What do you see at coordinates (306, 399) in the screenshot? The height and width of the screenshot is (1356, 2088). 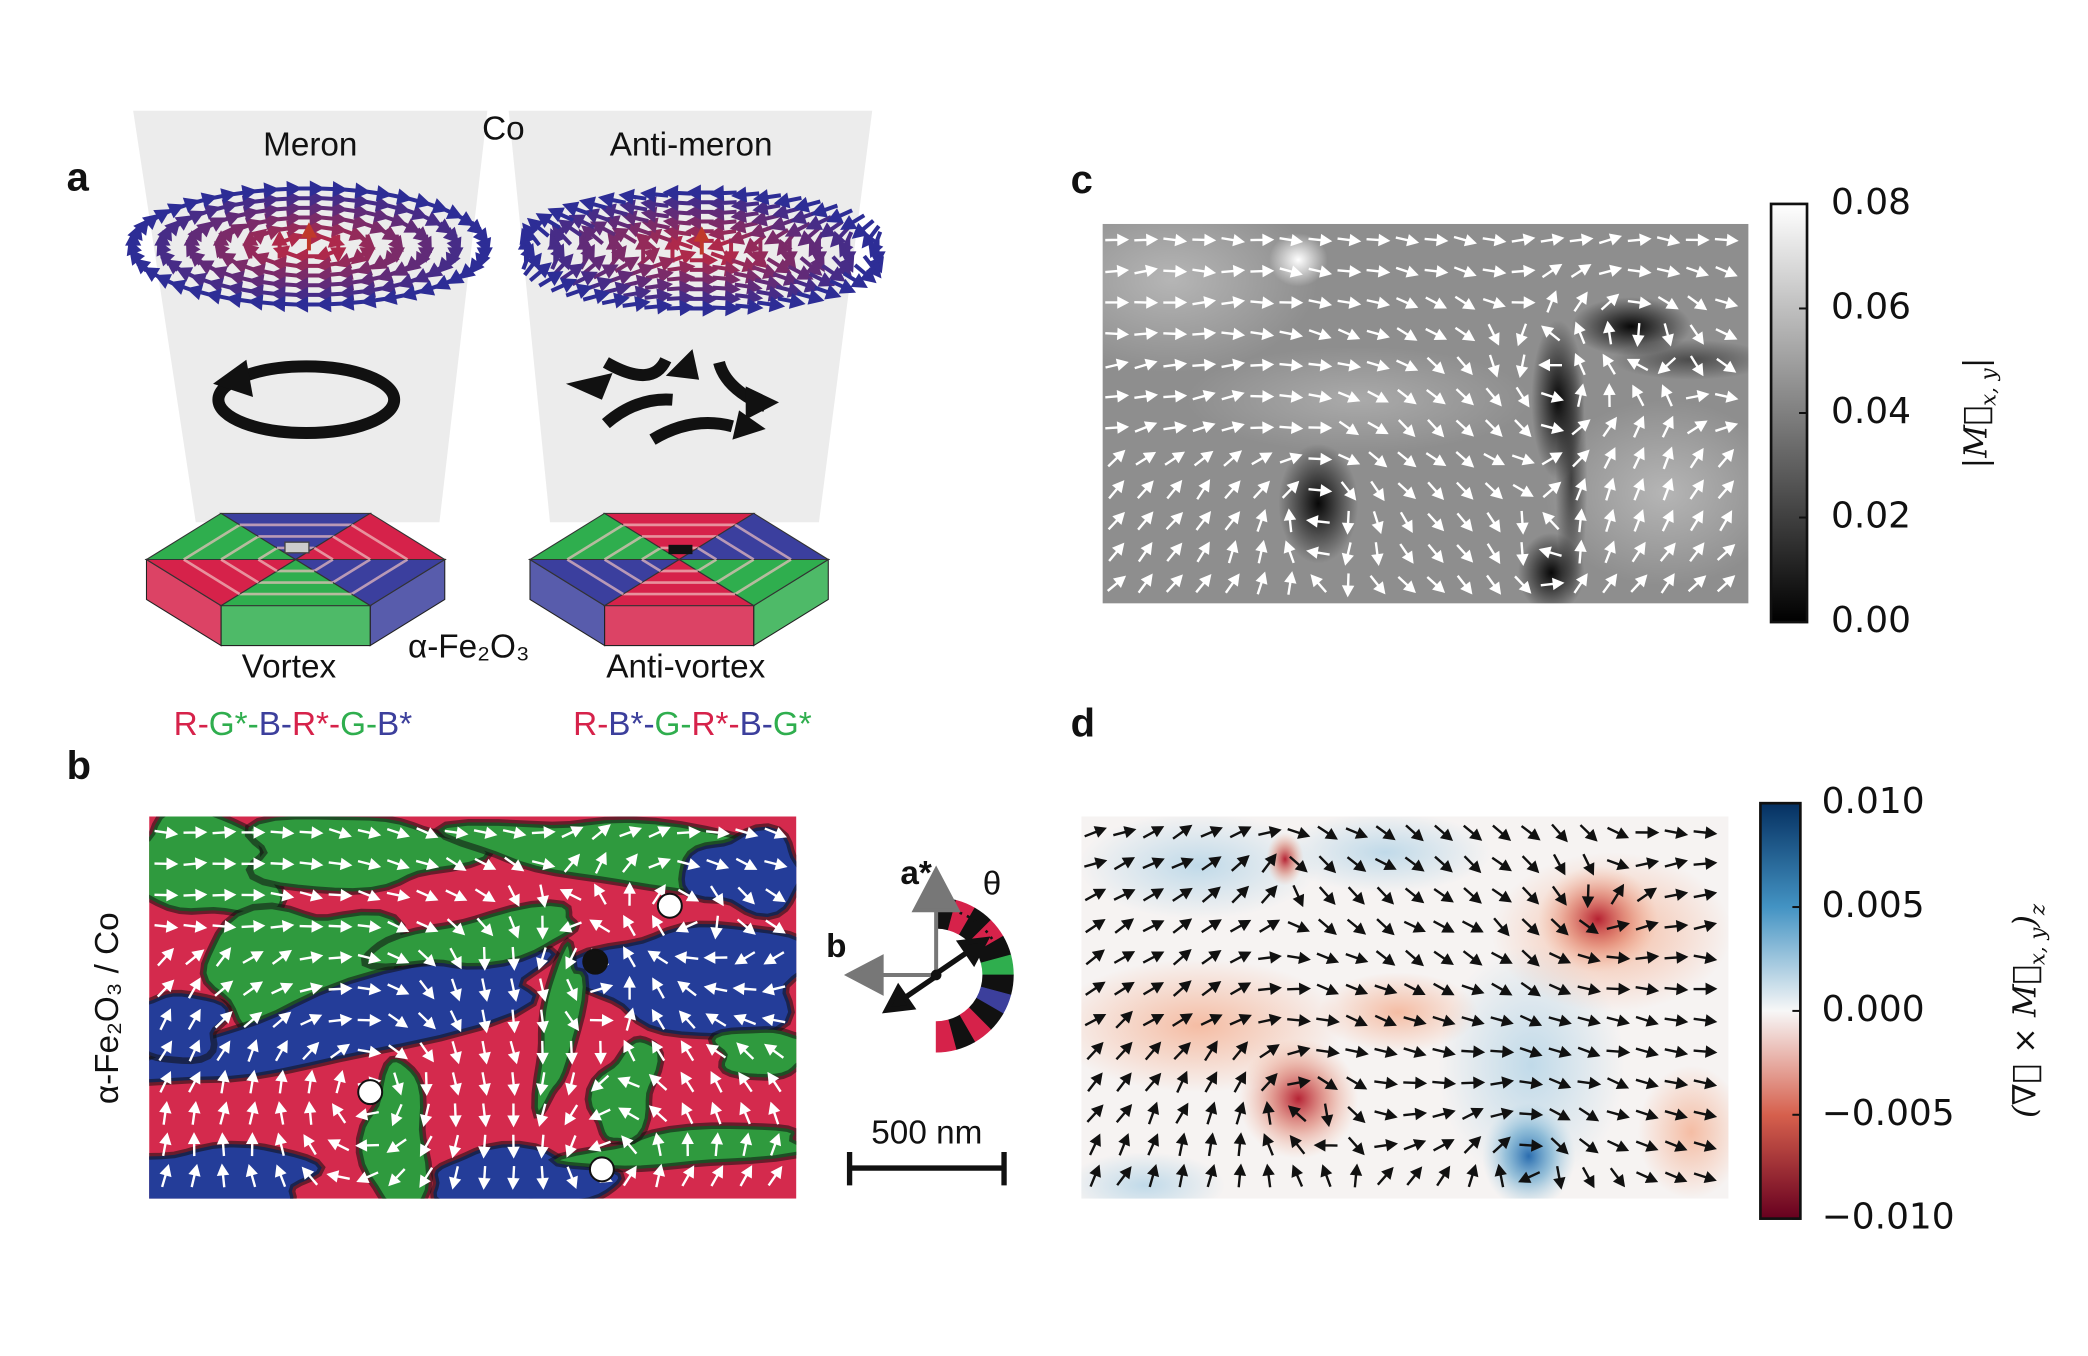 I see `circulation-arrow` at bounding box center [306, 399].